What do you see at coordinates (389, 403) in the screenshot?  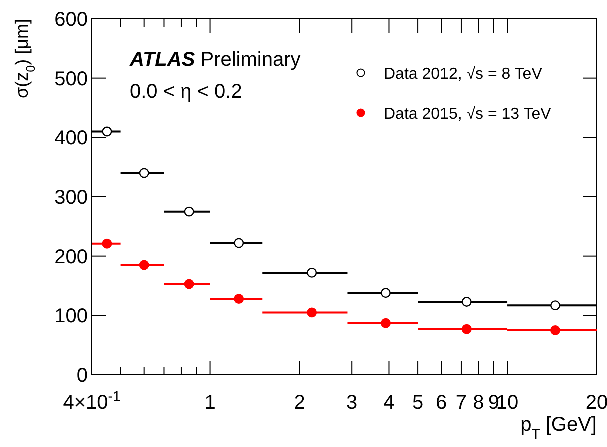 I see `x-tick-label: 4` at bounding box center [389, 403].